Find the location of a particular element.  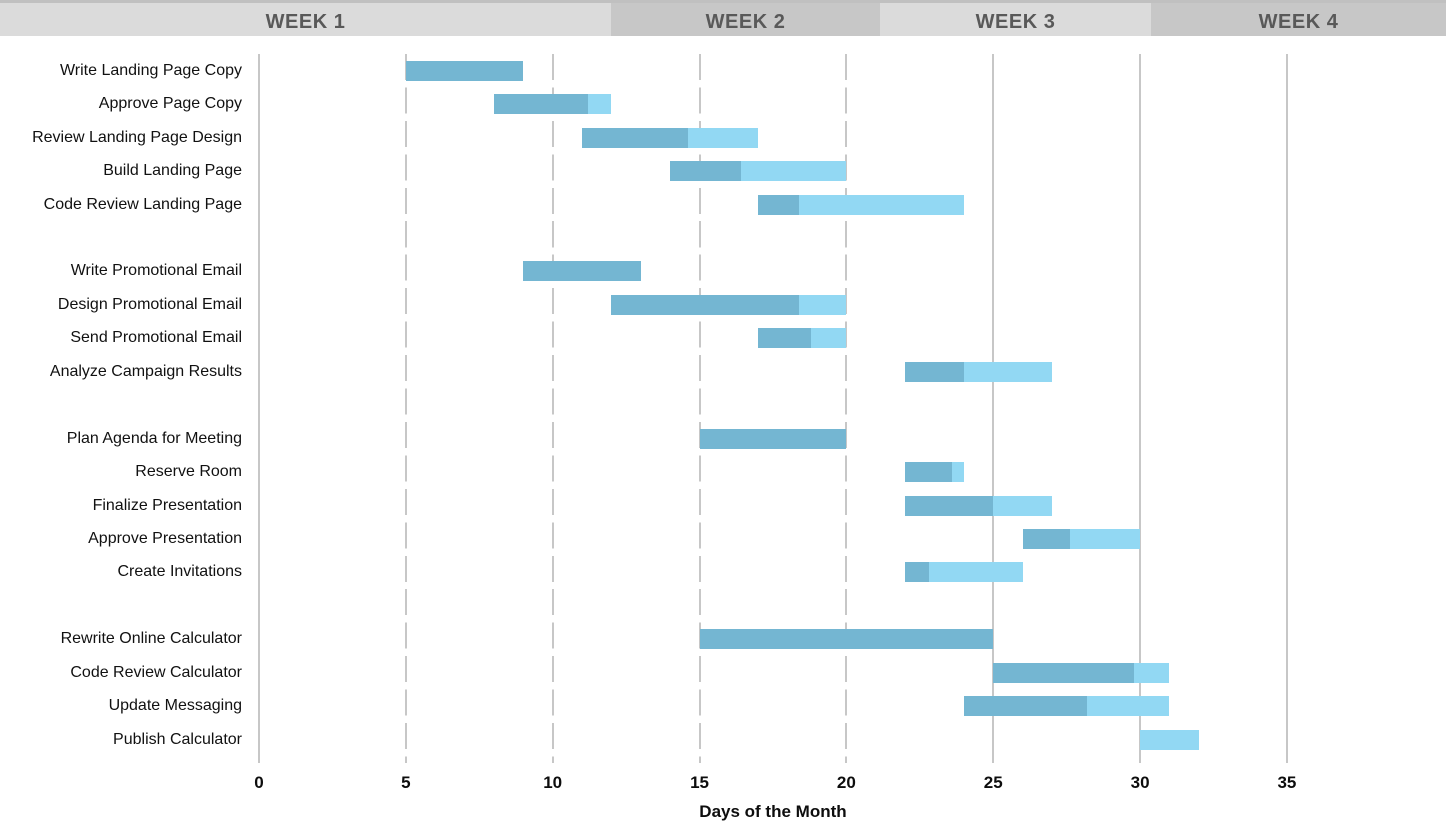

task-label: Design Promotional Email is located at coordinates (149, 304).